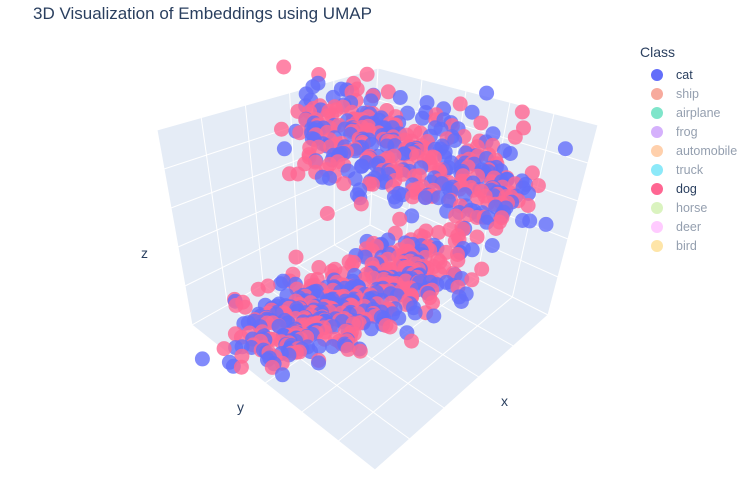 The image size is (750, 500). Describe the element at coordinates (144, 253) in the screenshot. I see `z-axis-title: z` at that location.